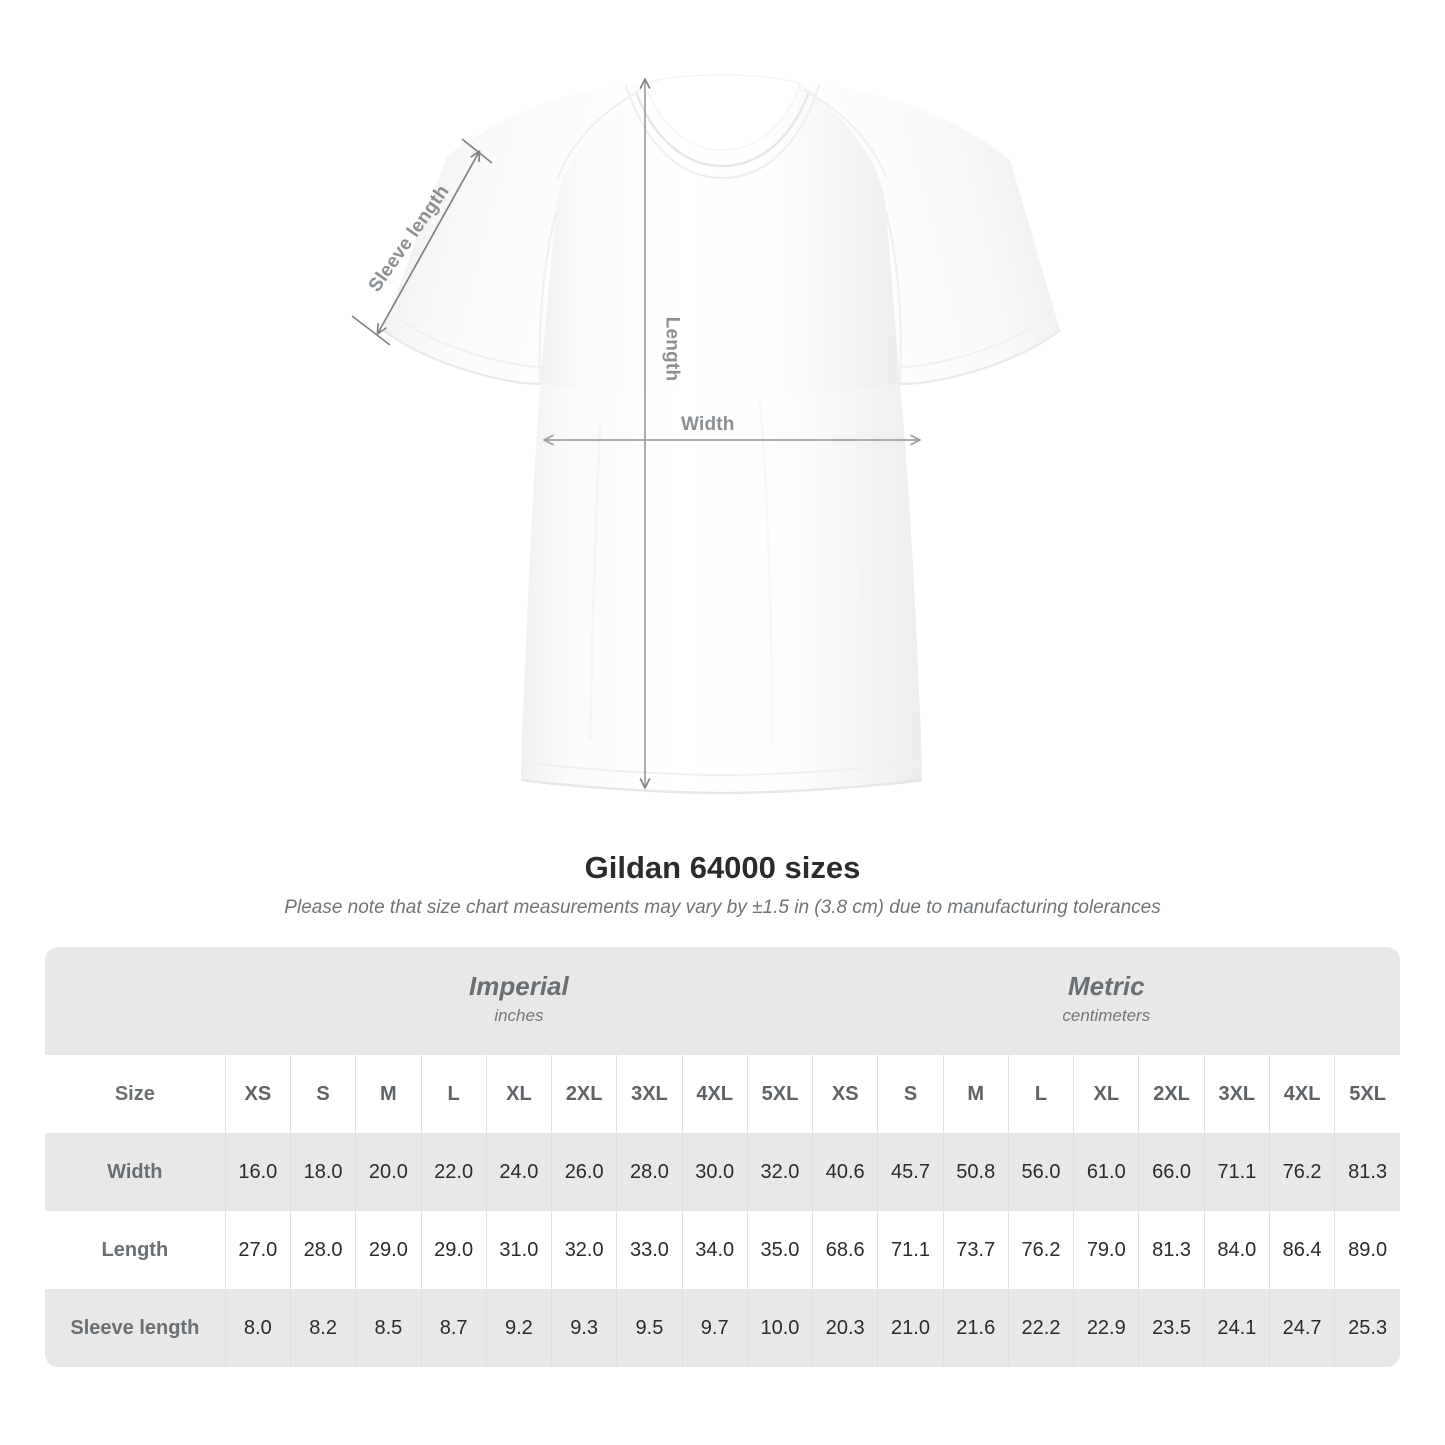  I want to click on measurement-cell: 9.7, so click(714, 1328).